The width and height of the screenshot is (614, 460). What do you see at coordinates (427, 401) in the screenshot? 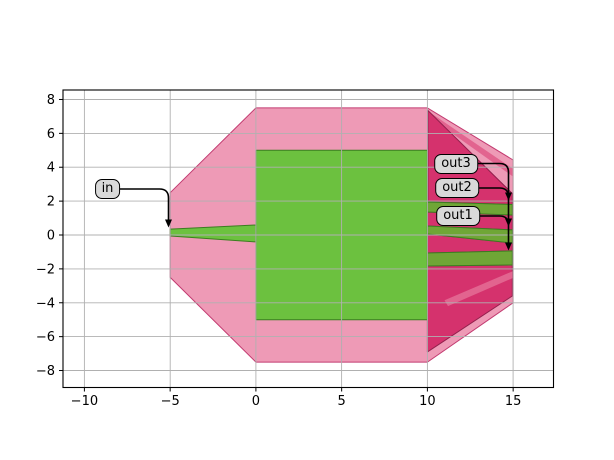
I see `x-tick-label: 10` at bounding box center [427, 401].